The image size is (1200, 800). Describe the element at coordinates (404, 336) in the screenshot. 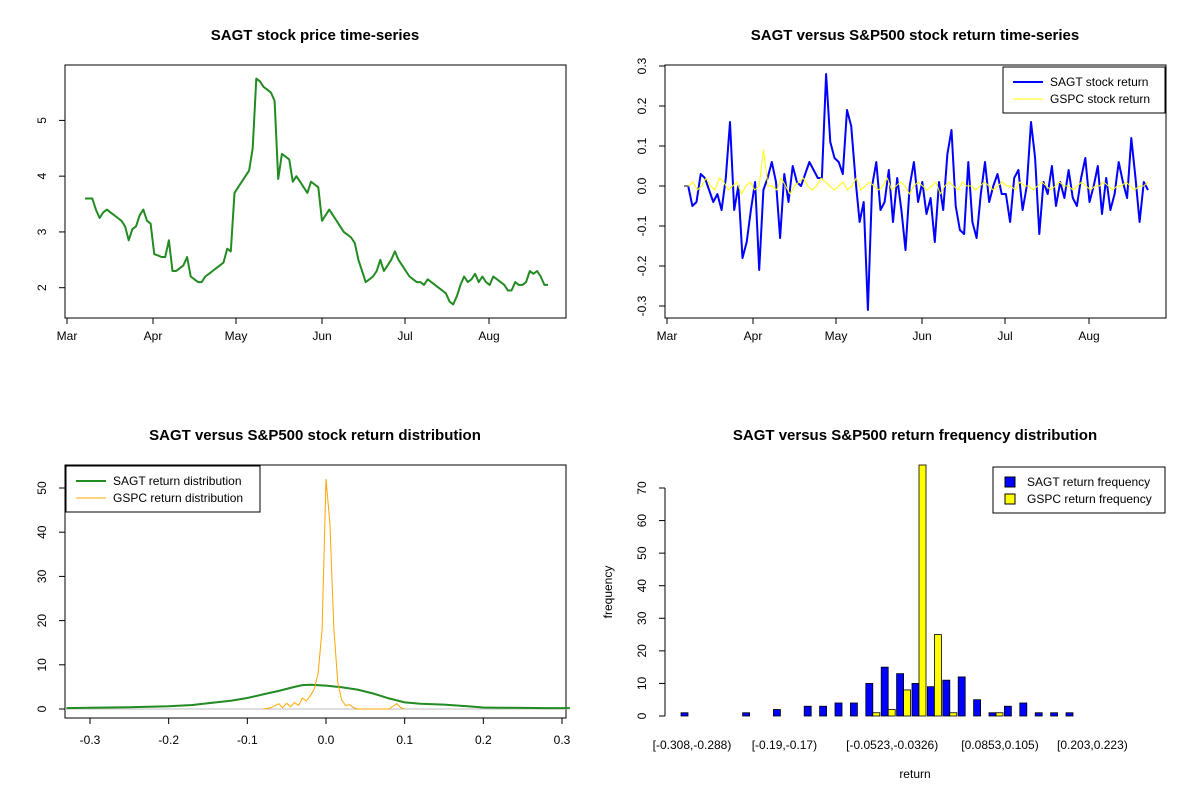

I see `panel1-x-tick-label: Jul` at that location.